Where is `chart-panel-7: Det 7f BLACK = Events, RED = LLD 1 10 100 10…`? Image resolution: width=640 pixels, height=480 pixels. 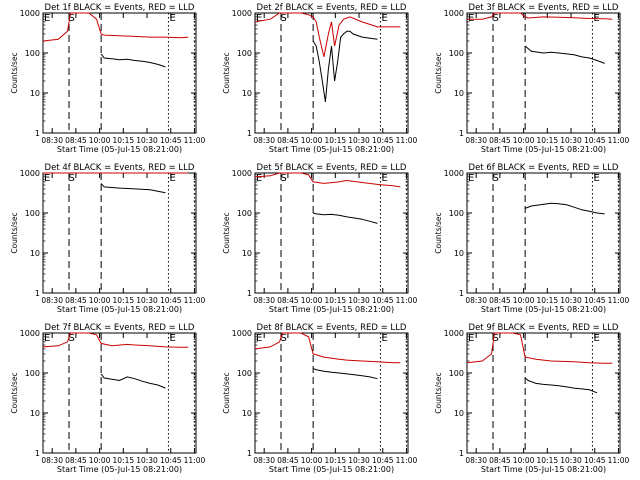
chart-panel-7: Det 7f BLACK = Events, RED = LLD 1 10 100 10… is located at coordinates (107, 398).